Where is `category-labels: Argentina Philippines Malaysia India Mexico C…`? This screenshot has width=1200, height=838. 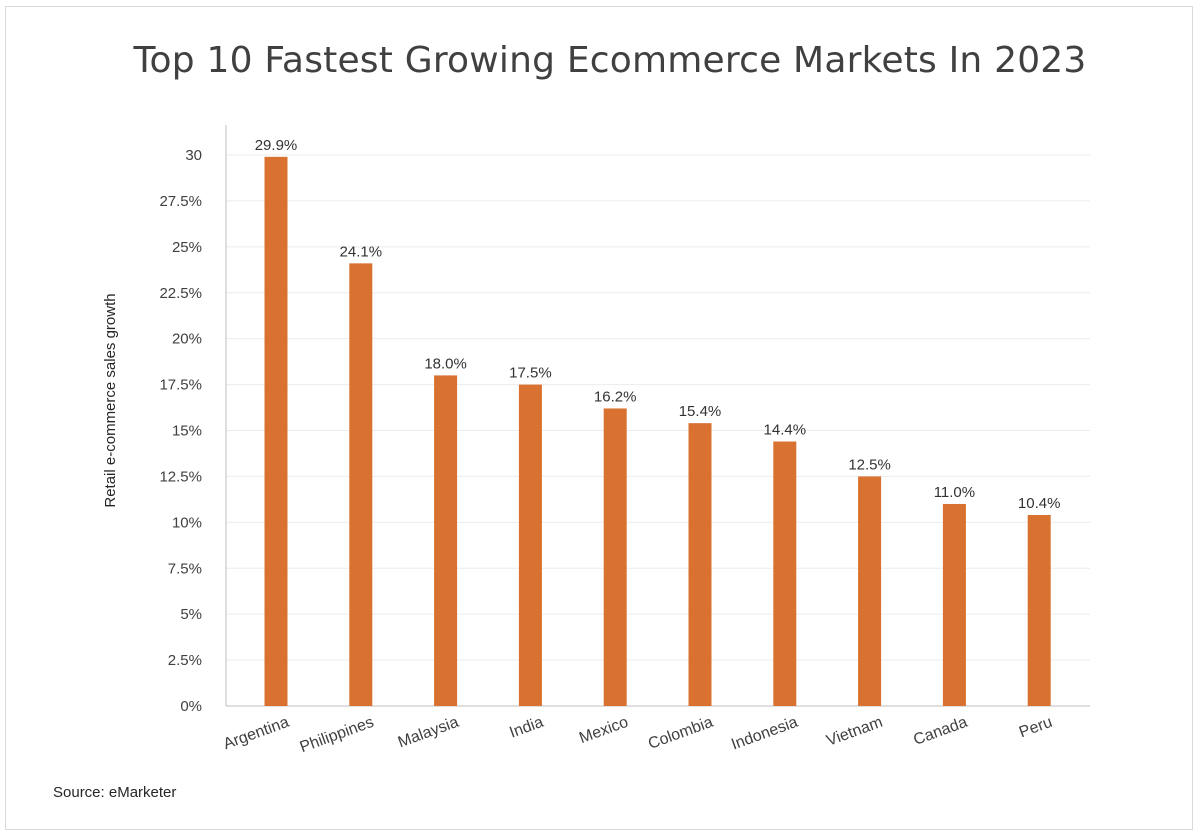 category-labels: Argentina Philippines Malaysia India Mexico C… is located at coordinates (637, 735).